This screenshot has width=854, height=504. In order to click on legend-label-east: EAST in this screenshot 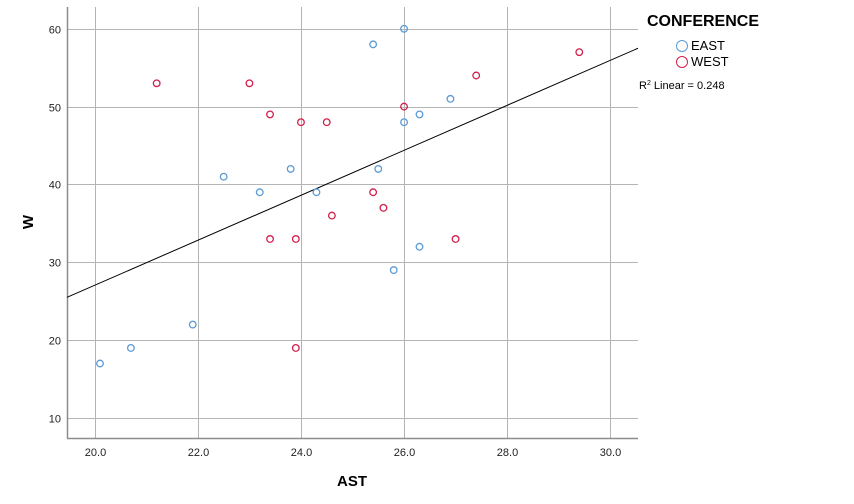, I will do `click(708, 45)`.